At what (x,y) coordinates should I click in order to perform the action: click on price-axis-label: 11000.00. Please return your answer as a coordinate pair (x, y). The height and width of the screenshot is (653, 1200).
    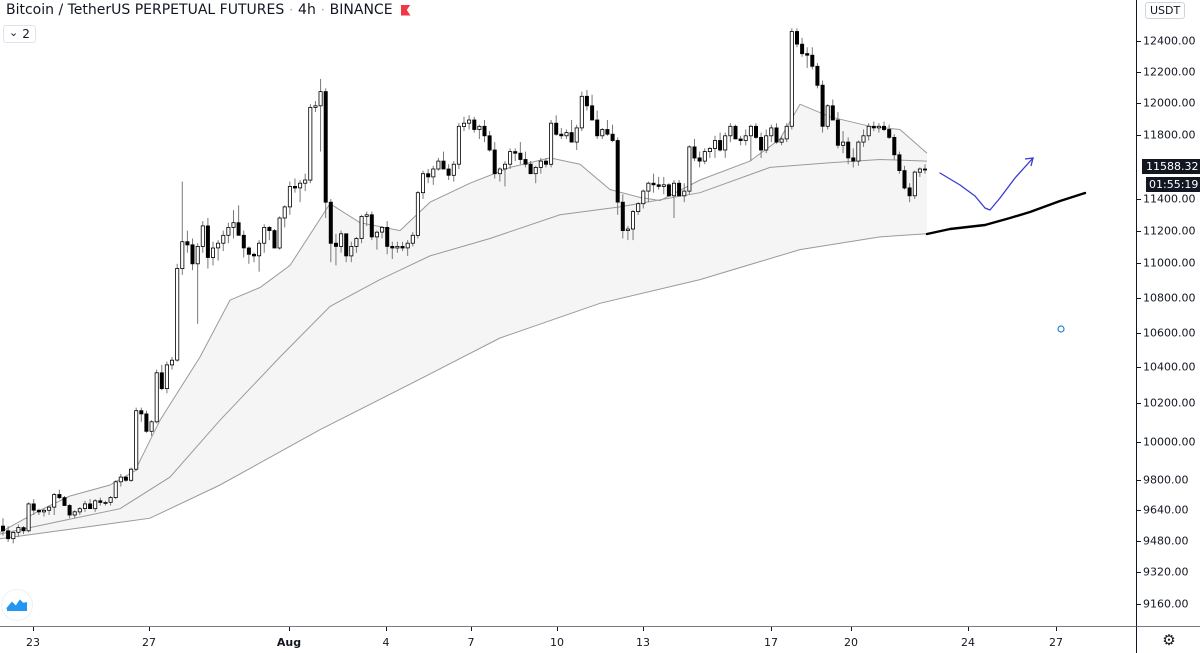
    Looking at the image, I should click on (1169, 263).